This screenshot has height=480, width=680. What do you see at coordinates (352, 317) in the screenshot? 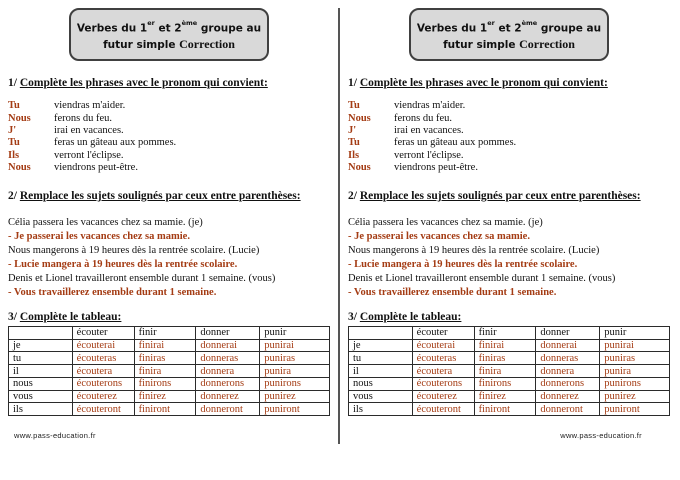
I see `section-number: 3/` at bounding box center [352, 317].